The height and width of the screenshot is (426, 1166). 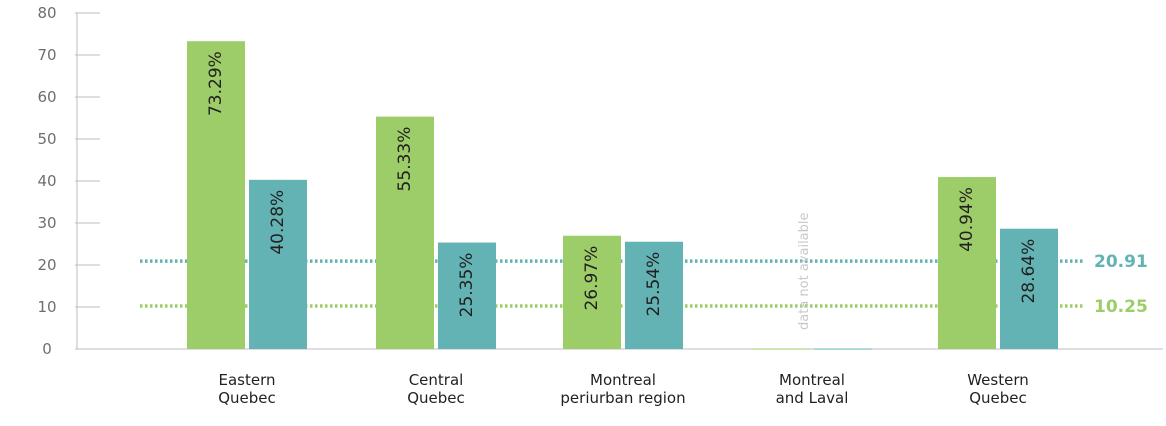 What do you see at coordinates (622, 398) in the screenshot?
I see `category-label-line: periurban region` at bounding box center [622, 398].